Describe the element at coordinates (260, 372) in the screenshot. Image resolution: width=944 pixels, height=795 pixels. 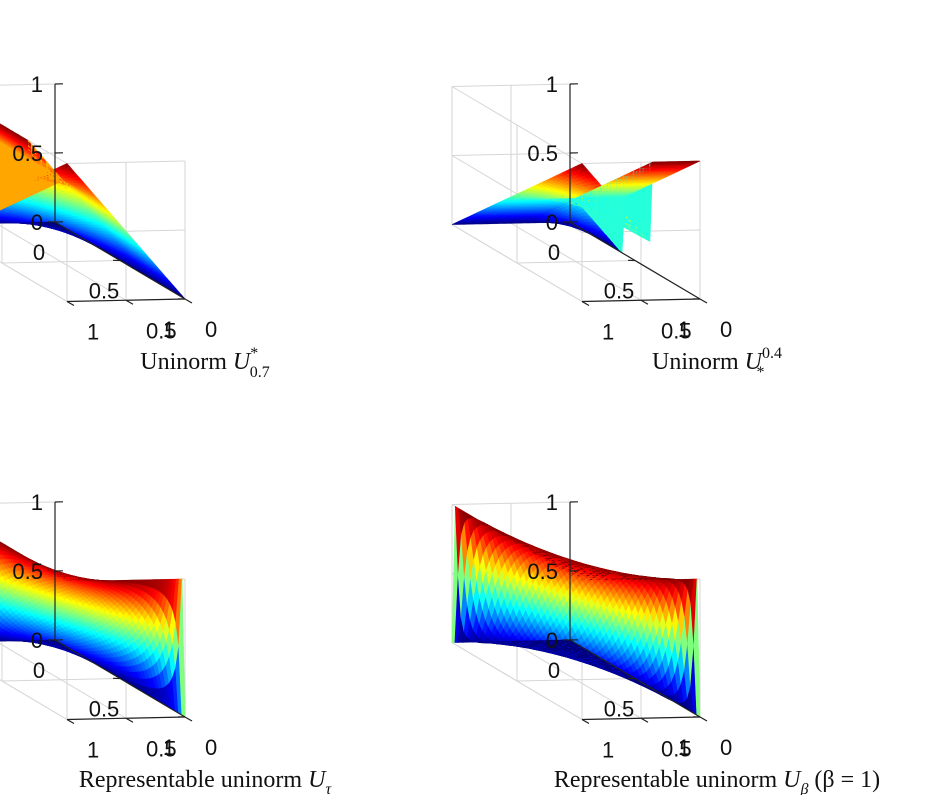
I see `caption-subscript: 0.7` at that location.